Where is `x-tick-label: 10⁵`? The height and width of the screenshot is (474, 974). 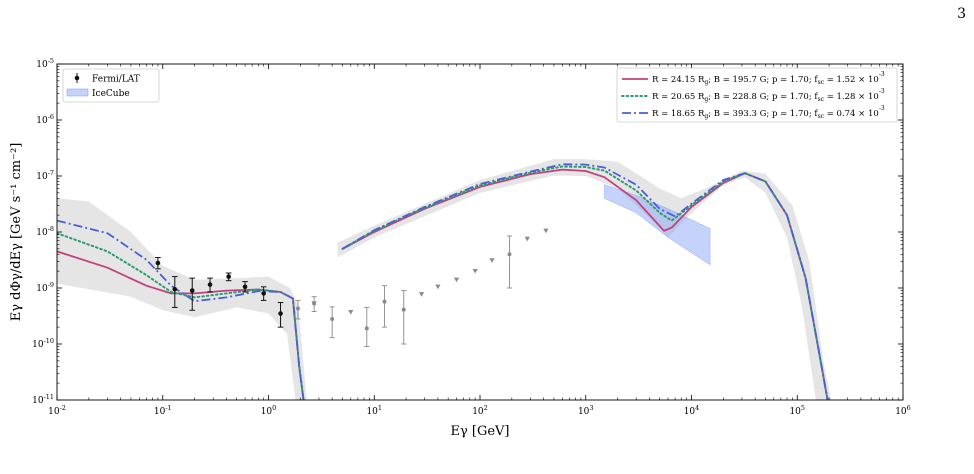
x-tick-label: 10⁵ is located at coordinates (797, 410).